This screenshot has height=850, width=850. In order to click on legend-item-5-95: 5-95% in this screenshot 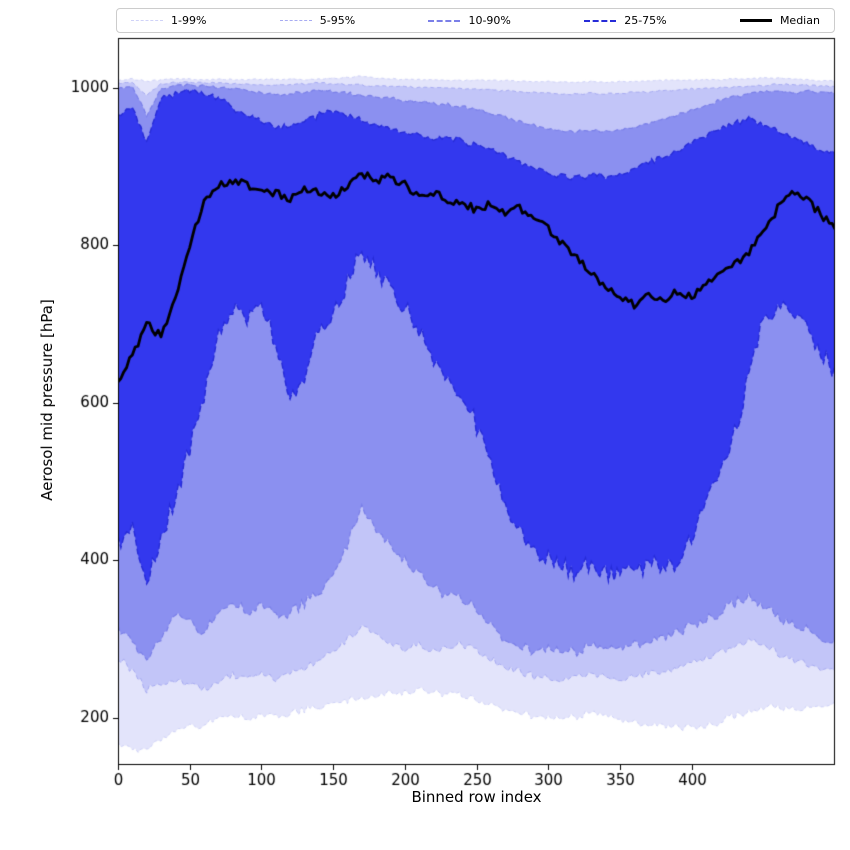, I will do `click(317, 20)`.